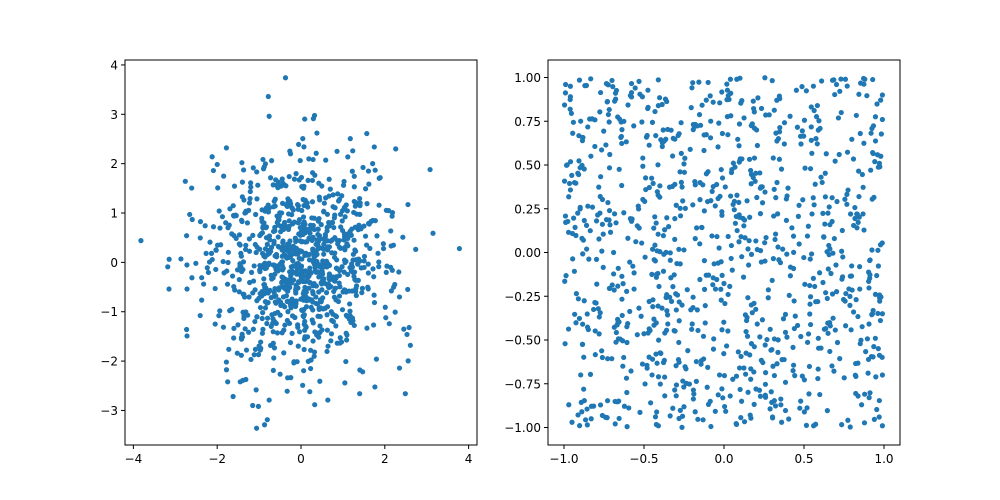 The width and height of the screenshot is (1000, 500). What do you see at coordinates (643, 459) in the screenshot?
I see `x-tick-label: −0.5` at bounding box center [643, 459].